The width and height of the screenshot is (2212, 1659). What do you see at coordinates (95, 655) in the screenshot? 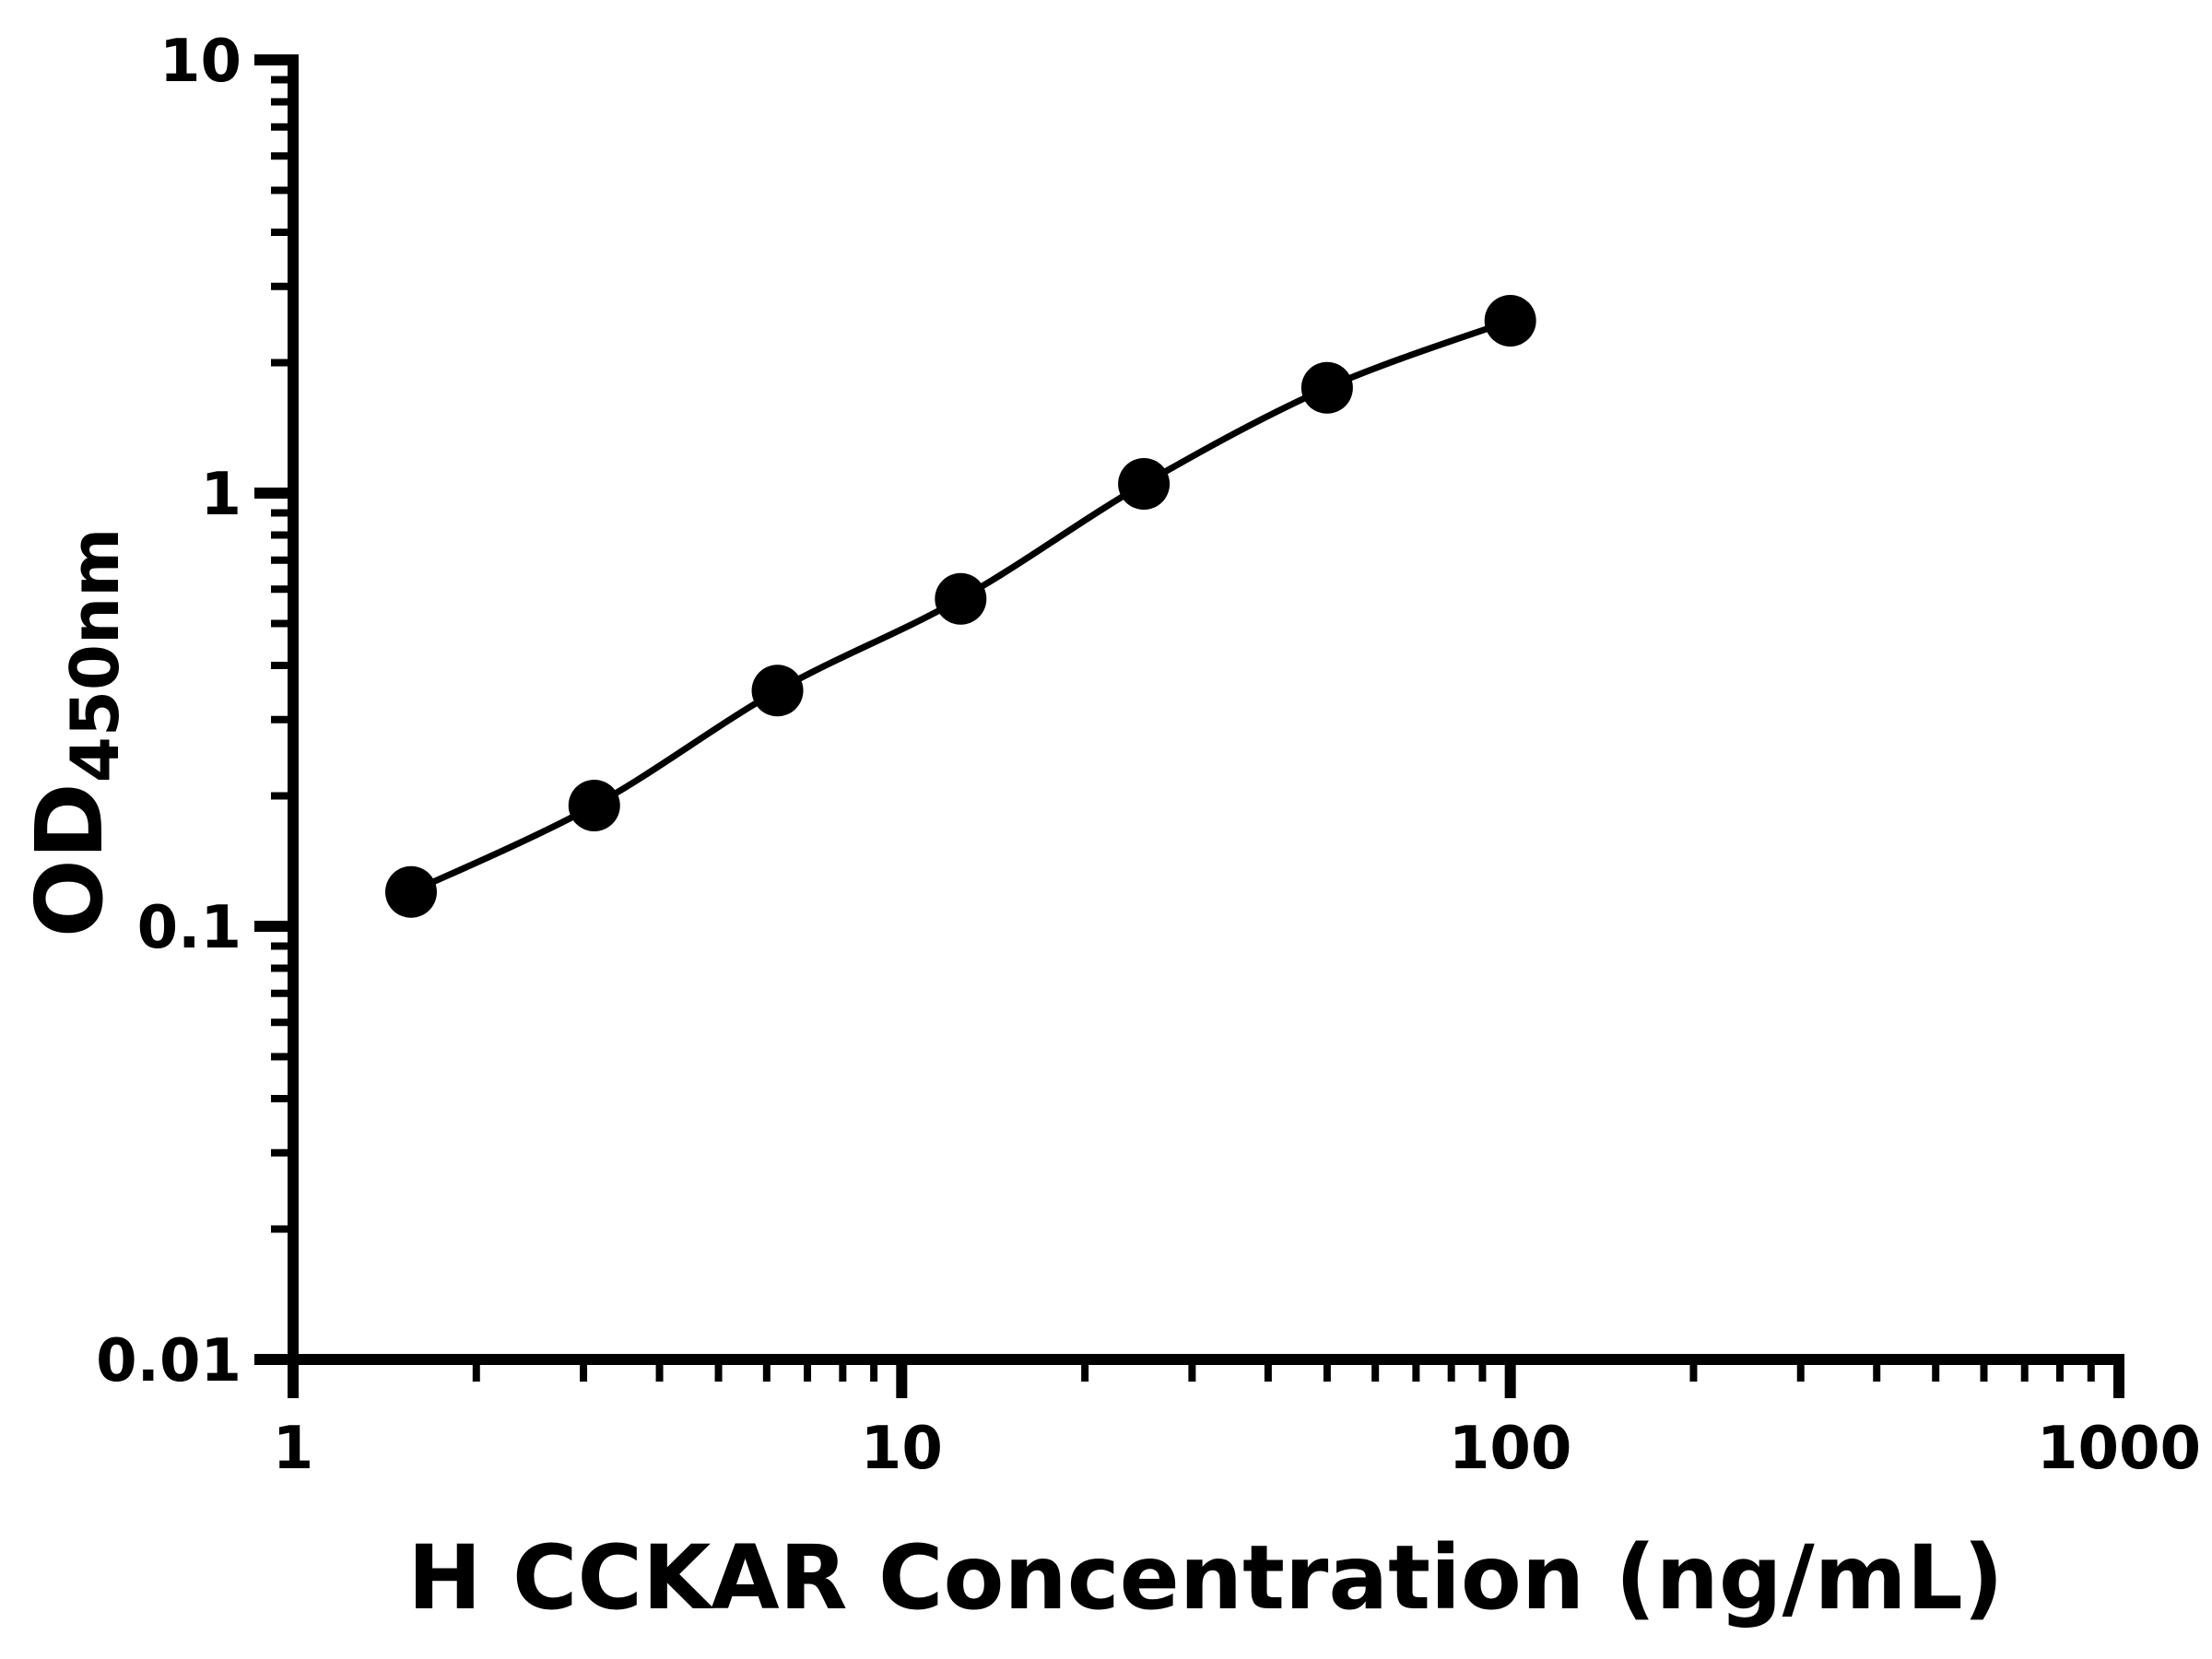
I see `y-axis-title-sub: 450nm` at bounding box center [95, 655].